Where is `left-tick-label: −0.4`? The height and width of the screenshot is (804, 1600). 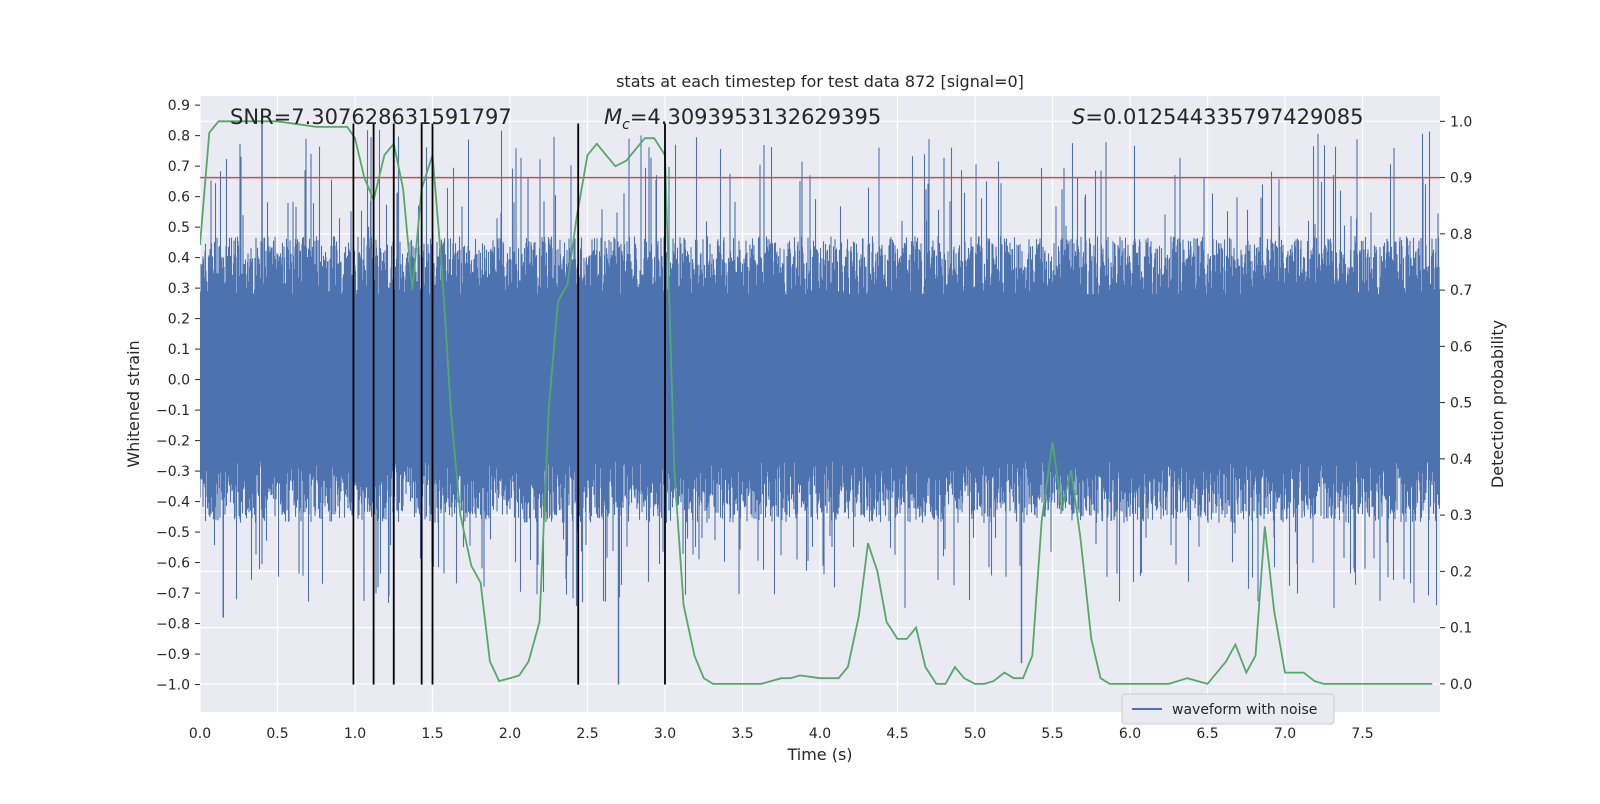 left-tick-label: −0.4 is located at coordinates (173, 503).